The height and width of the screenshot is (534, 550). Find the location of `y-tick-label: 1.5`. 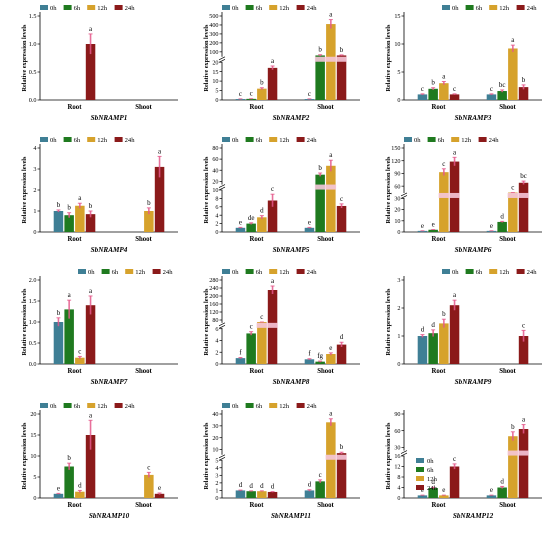

y-tick-label: 1.5 is located at coordinates (33, 16).